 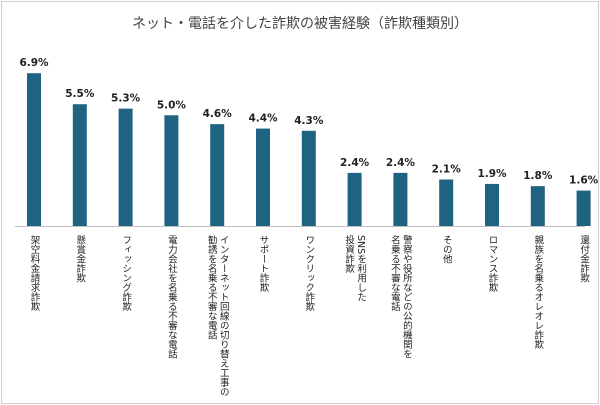 I want to click on category-label-2: 懸賞金詐欺, so click(x=80, y=259).